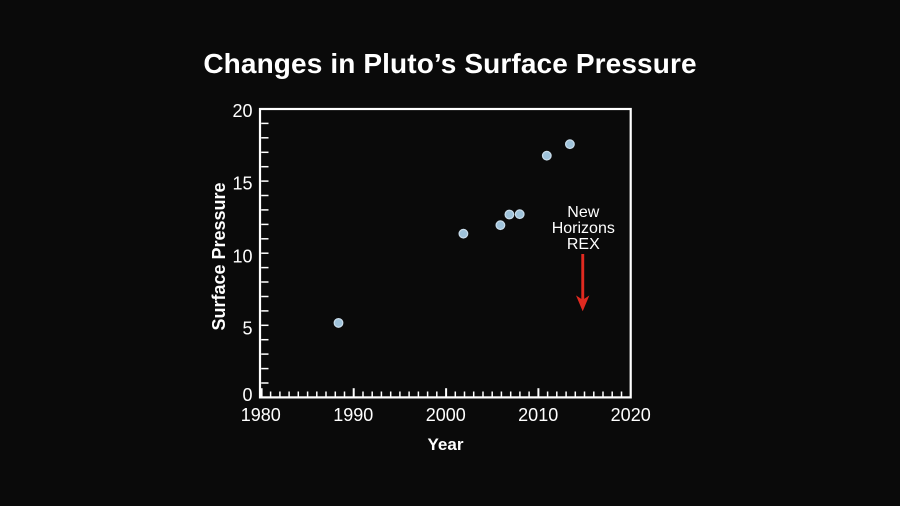 This screenshot has width=900, height=506. Describe the element at coordinates (583, 212) in the screenshot. I see `svg-text: New` at that location.